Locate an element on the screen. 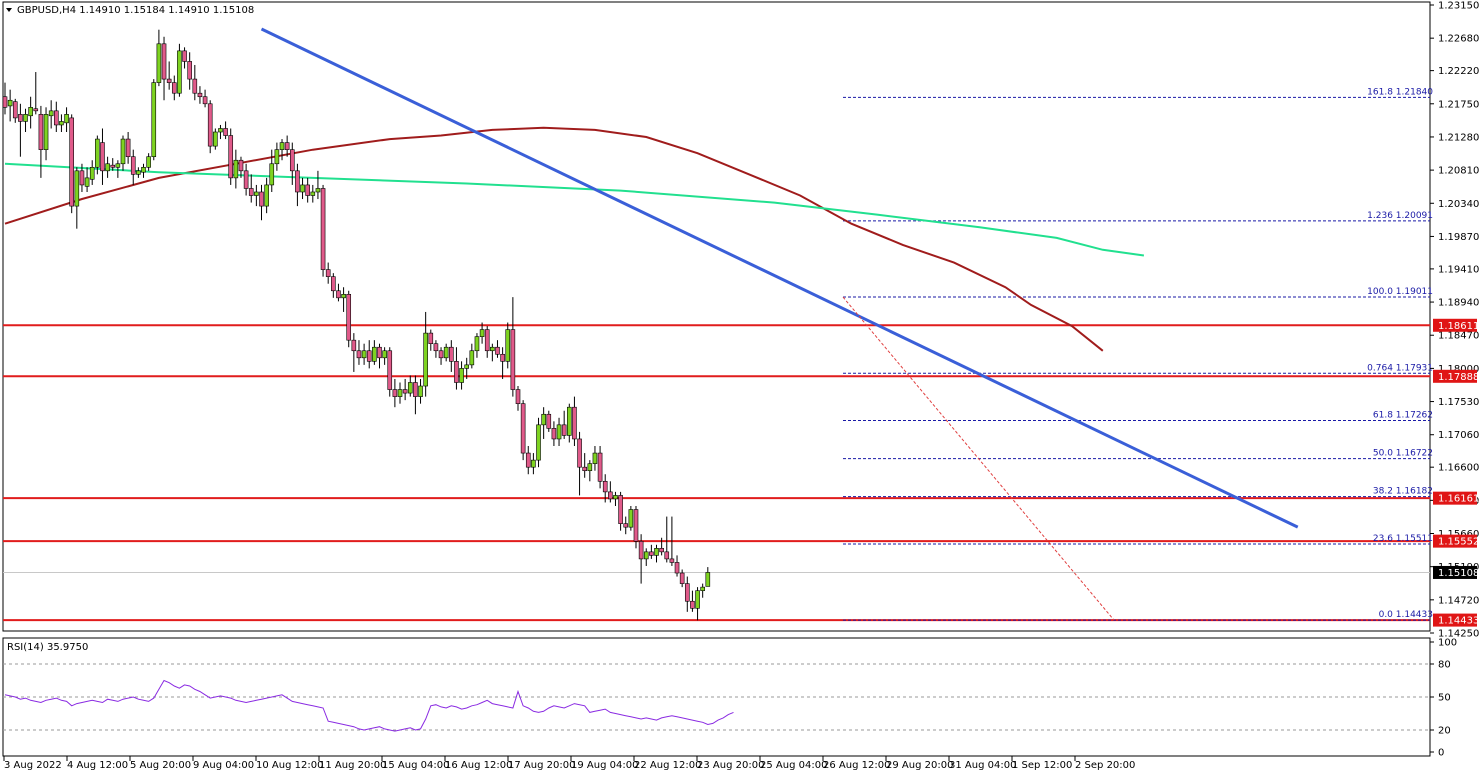  sr-price-tag-label: 1.14433 is located at coordinates (1458, 621).